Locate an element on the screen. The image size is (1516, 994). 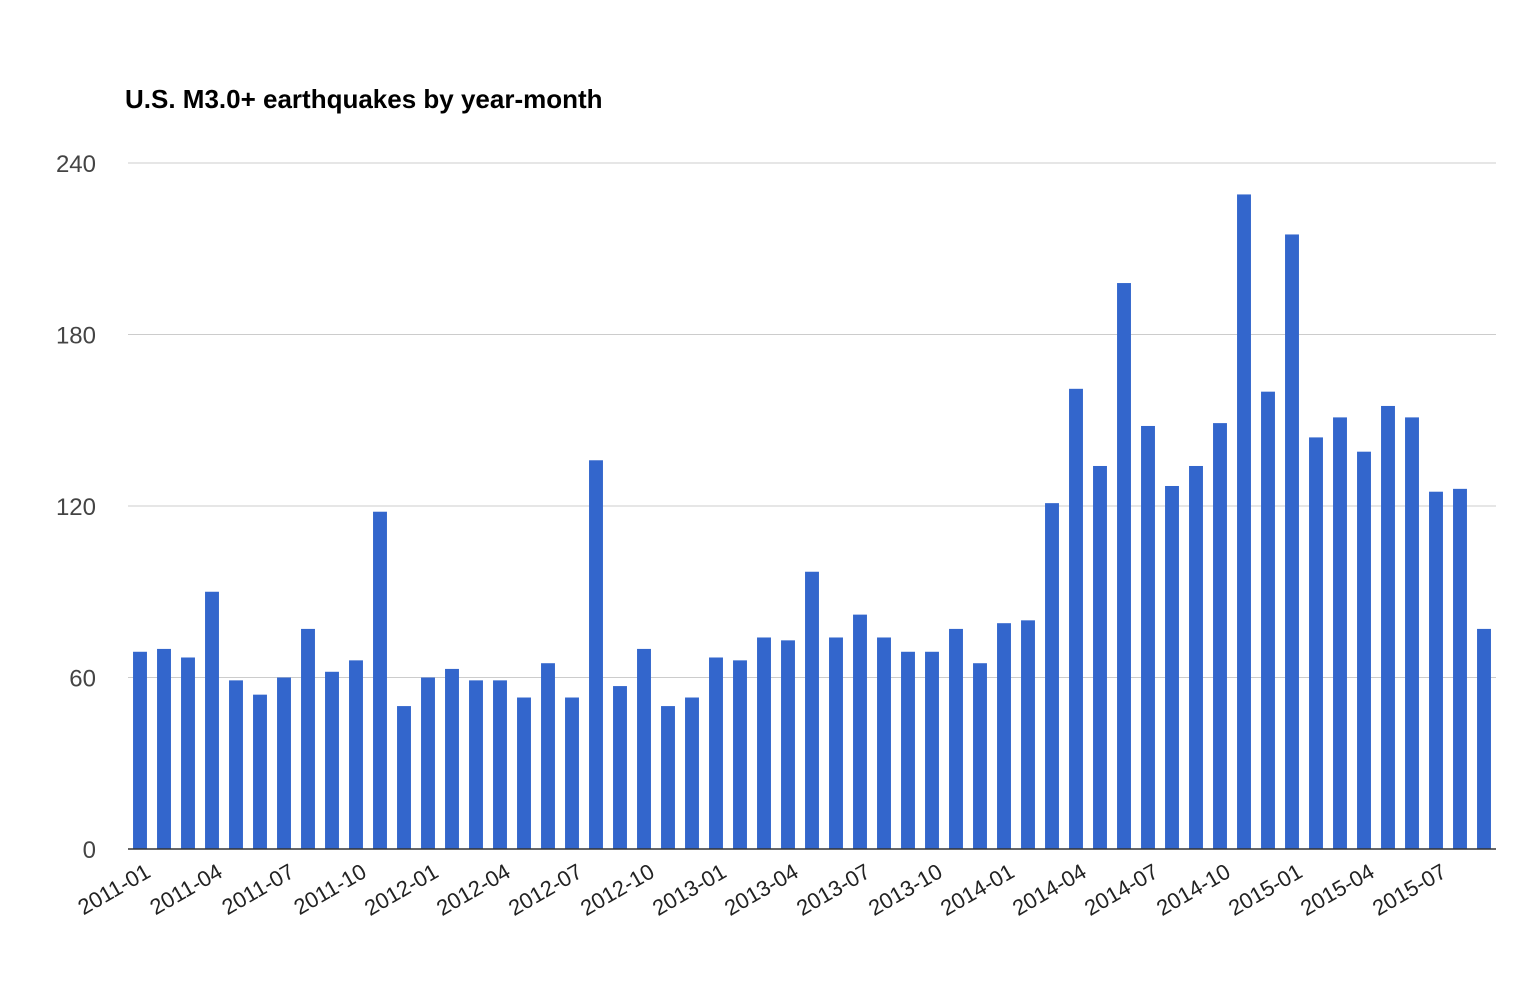
x-tick-label: 2011-04 is located at coordinates (185, 889).